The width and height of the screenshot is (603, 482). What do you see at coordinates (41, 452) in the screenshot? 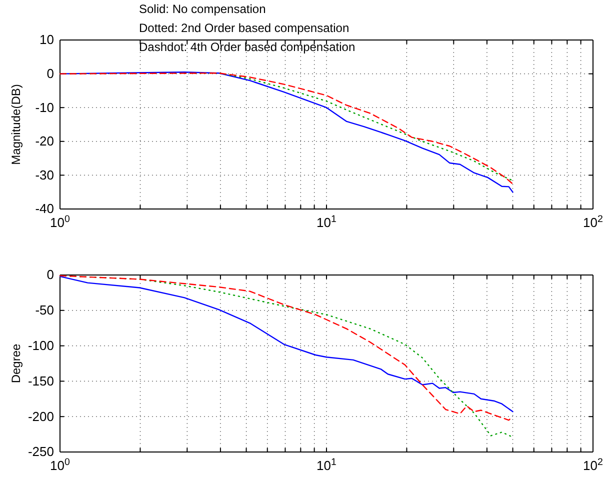
I see `y-tick-label: -250` at bounding box center [41, 452].